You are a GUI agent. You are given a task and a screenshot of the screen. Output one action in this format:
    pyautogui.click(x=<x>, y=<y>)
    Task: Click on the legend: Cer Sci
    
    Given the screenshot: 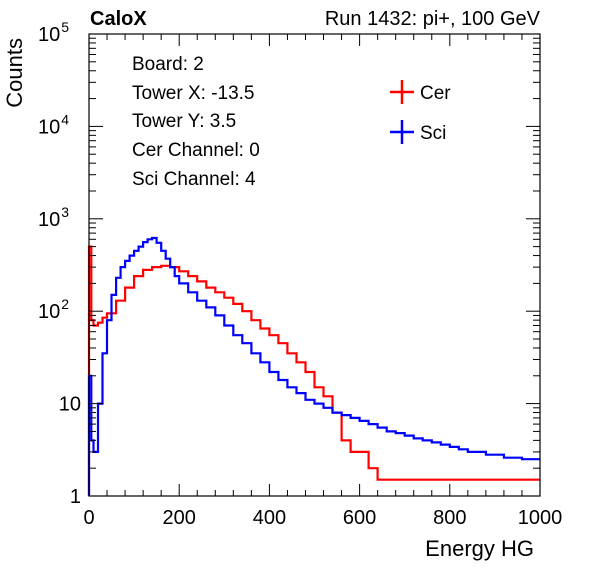 What is the action you would take?
    pyautogui.click(x=420, y=112)
    